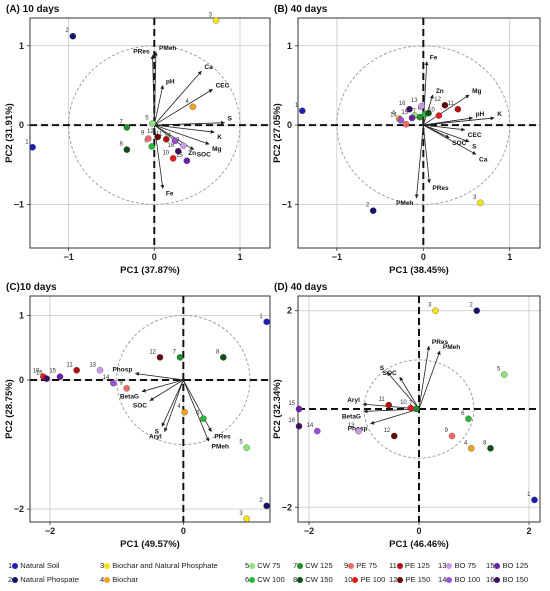  Describe the element at coordinates (179, 407) in the screenshot. I see `point-label: 4` at that location.